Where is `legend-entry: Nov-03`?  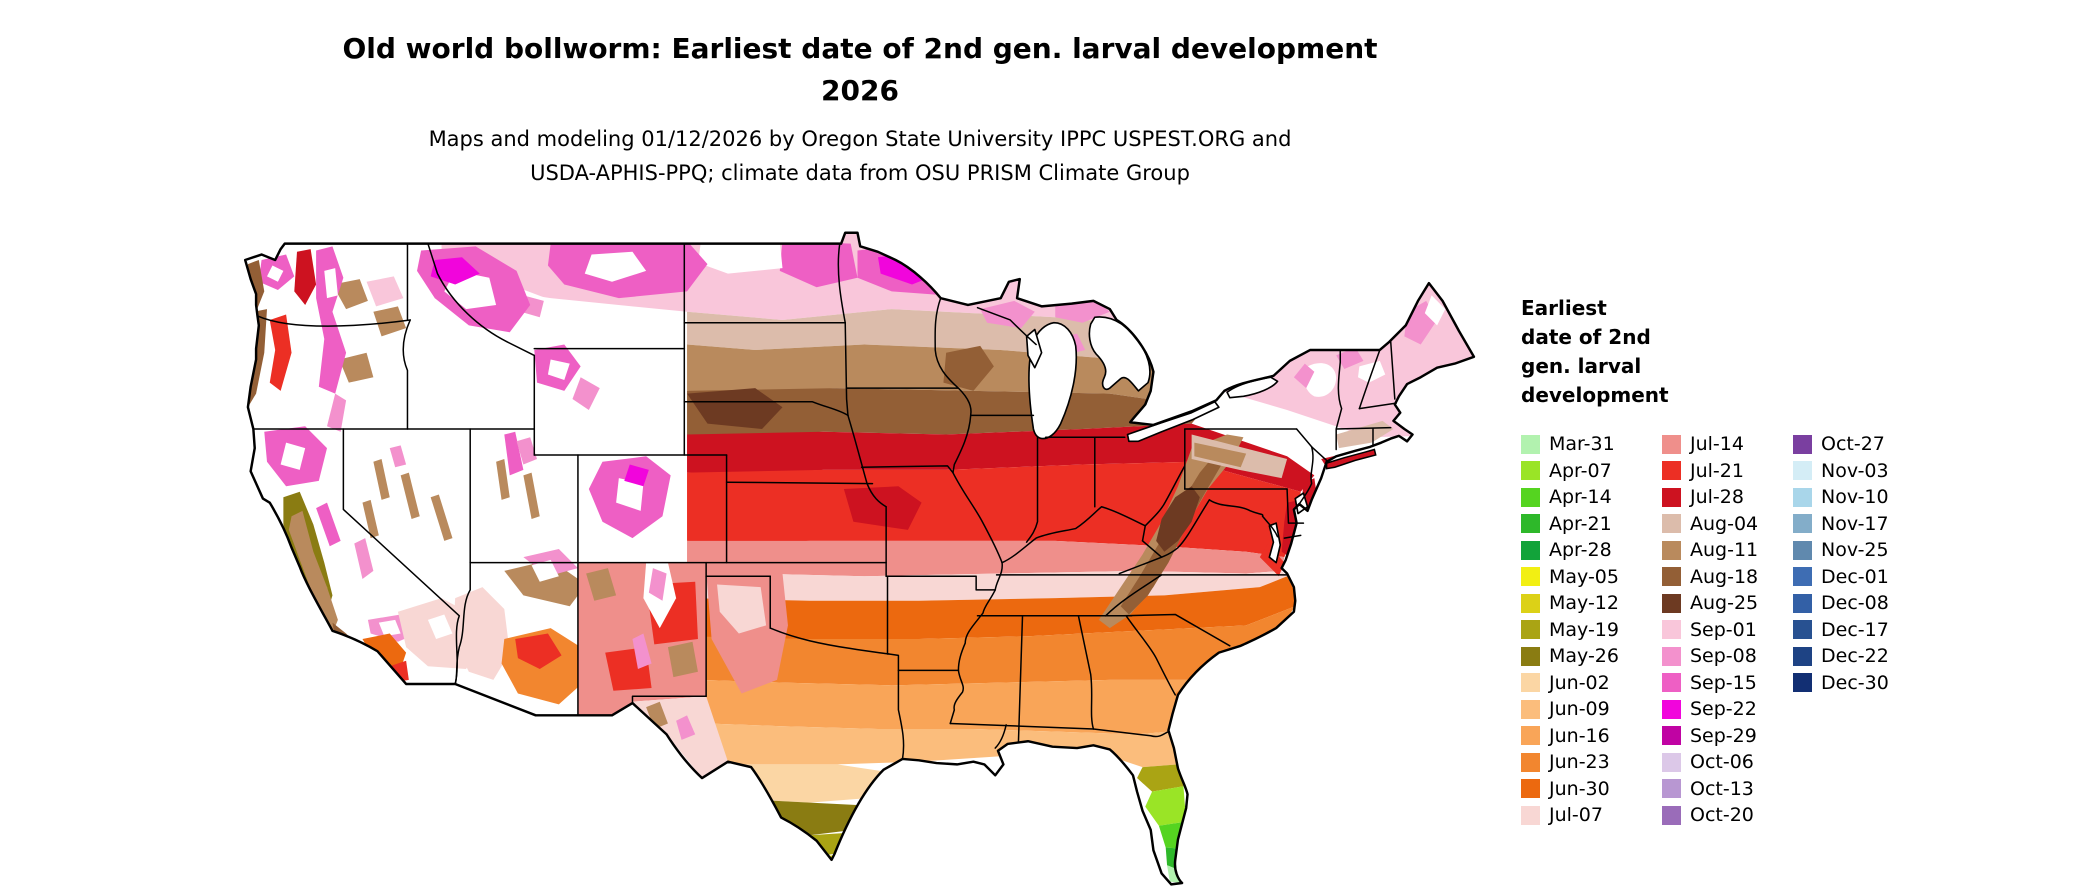
legend-entry: Nov-03 is located at coordinates (1841, 471).